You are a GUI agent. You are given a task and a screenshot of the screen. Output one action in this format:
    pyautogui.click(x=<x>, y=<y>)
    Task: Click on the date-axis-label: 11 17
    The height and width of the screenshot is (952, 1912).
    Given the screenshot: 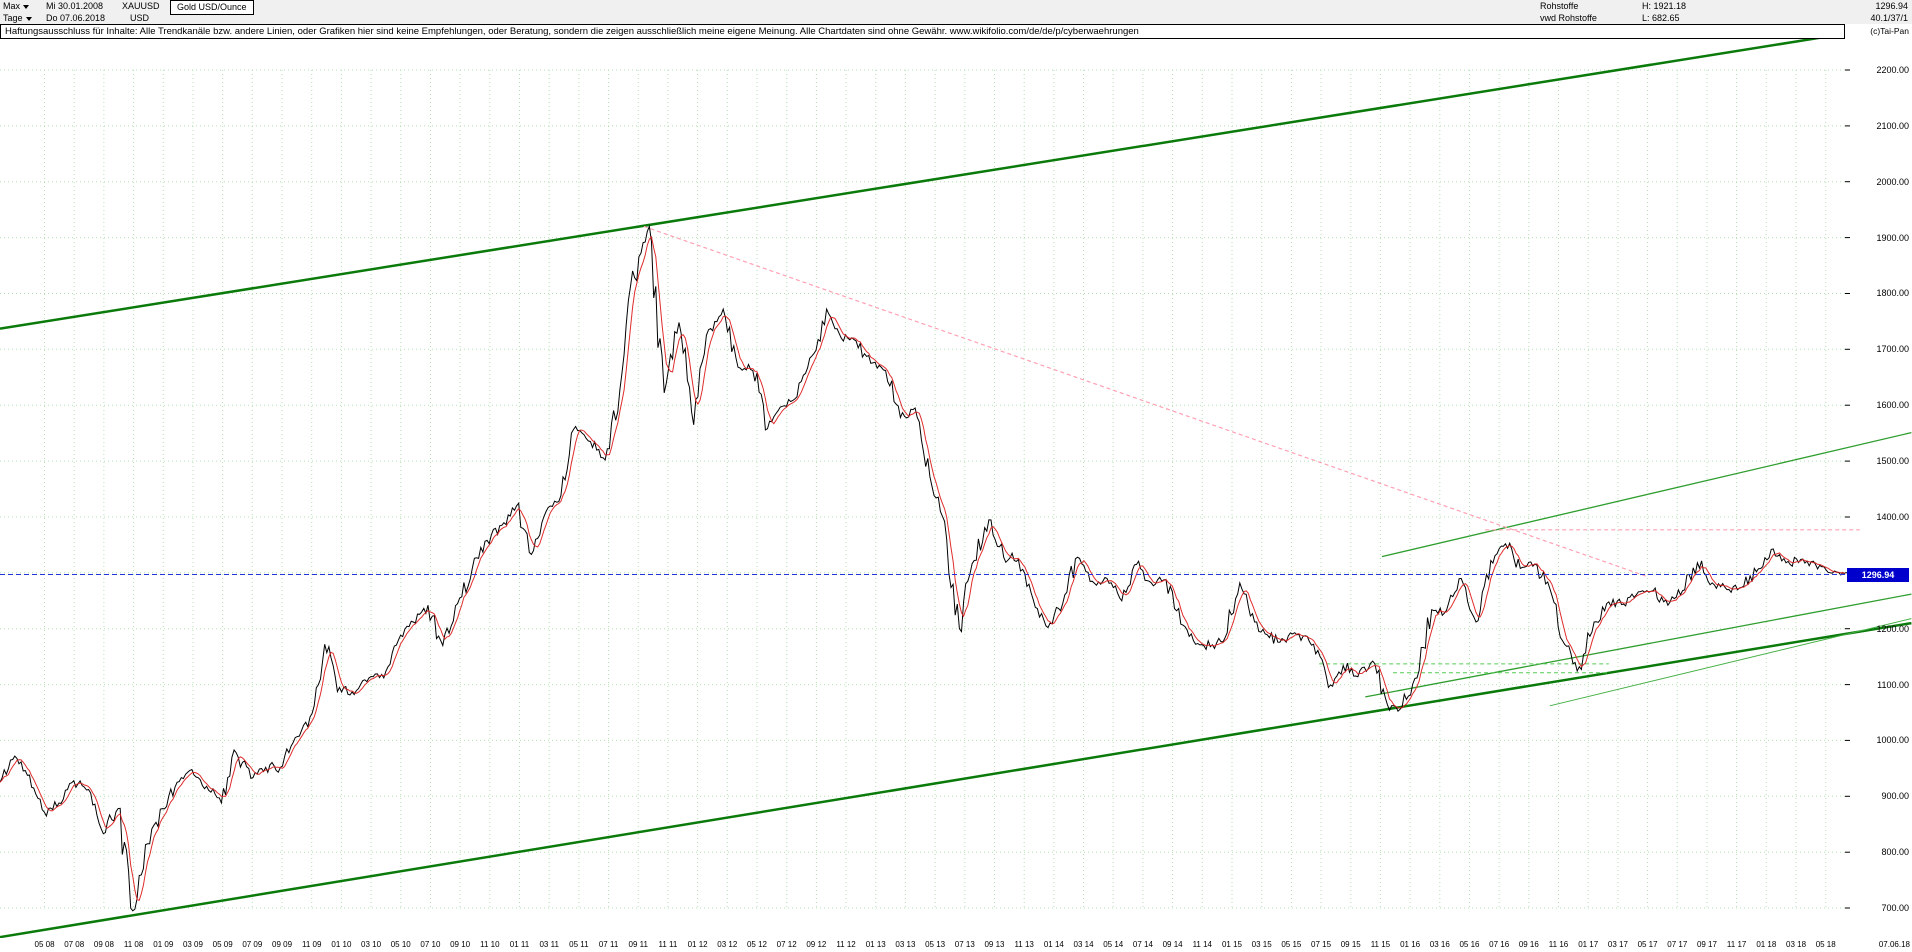 What is the action you would take?
    pyautogui.click(x=1736, y=944)
    